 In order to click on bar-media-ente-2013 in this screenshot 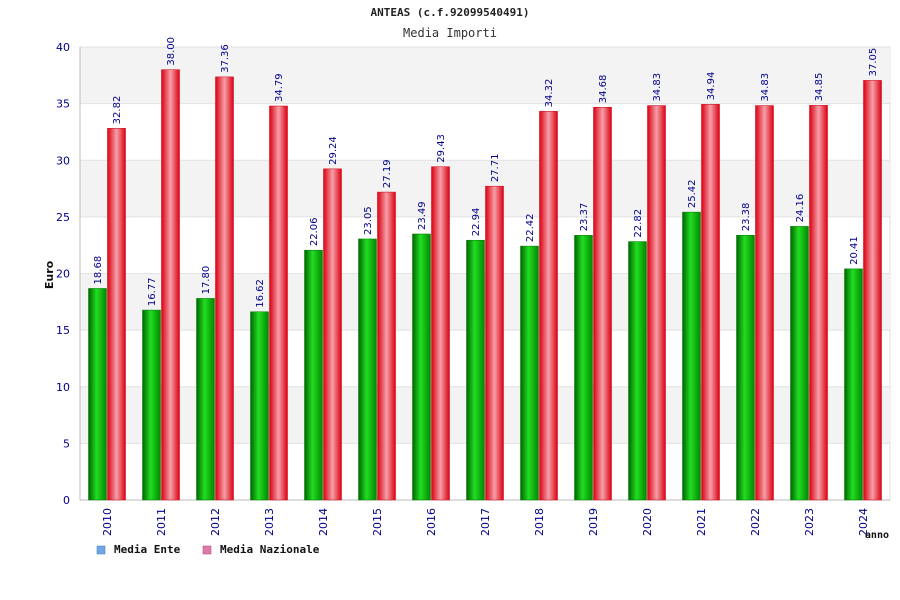, I will do `click(259, 406)`.